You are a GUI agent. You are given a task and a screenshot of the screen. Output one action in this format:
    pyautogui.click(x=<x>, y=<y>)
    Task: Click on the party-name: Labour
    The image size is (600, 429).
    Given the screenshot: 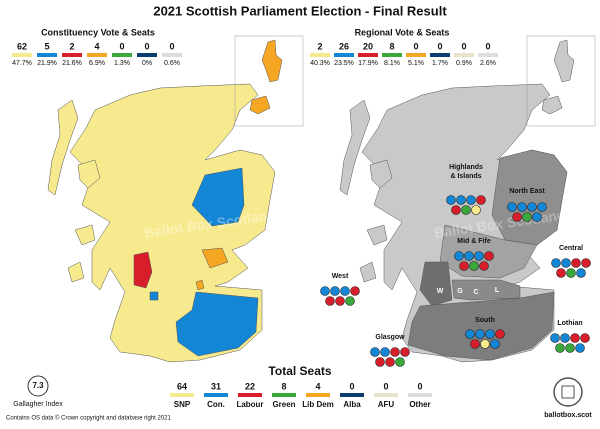 What is the action you would take?
    pyautogui.click(x=249, y=404)
    